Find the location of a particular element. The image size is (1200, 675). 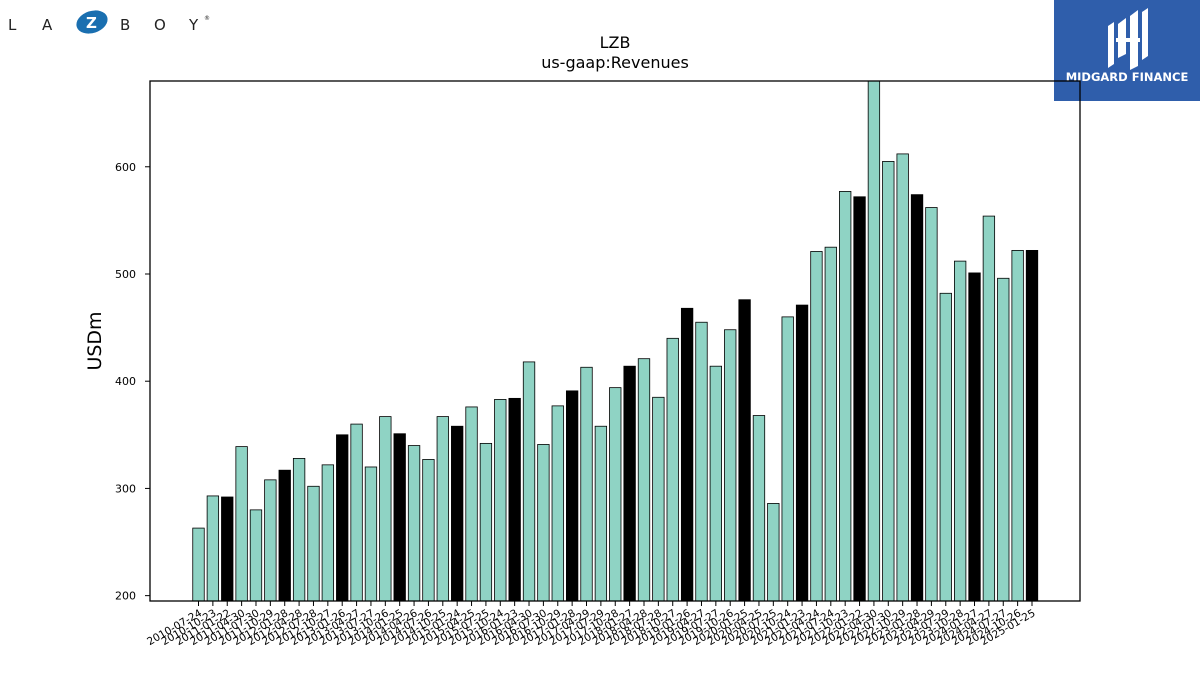

logo-letter-y: Y is located at coordinates (193, 25).